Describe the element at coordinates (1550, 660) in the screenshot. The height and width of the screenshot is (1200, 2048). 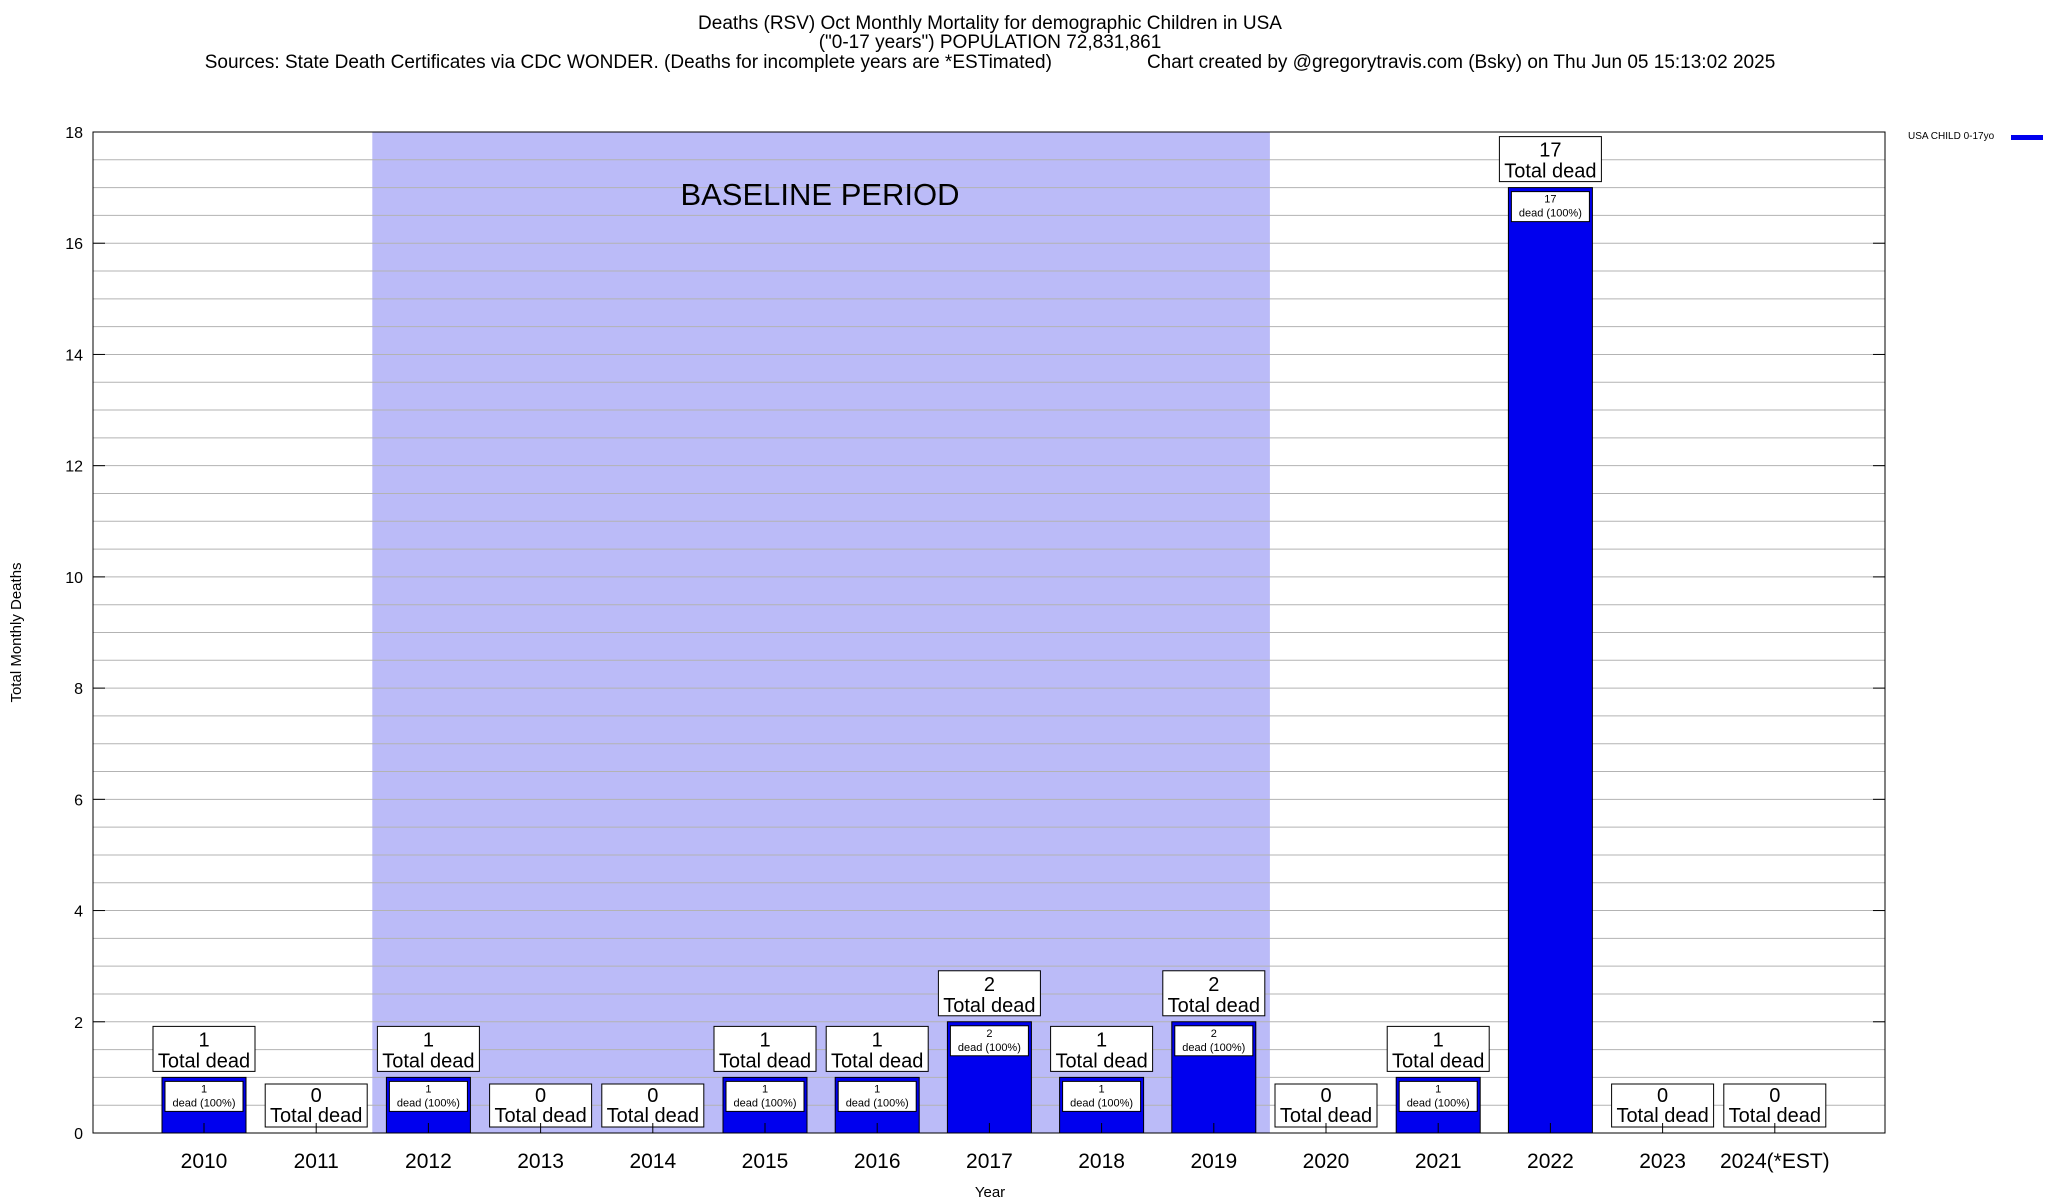
I see `bar` at that location.